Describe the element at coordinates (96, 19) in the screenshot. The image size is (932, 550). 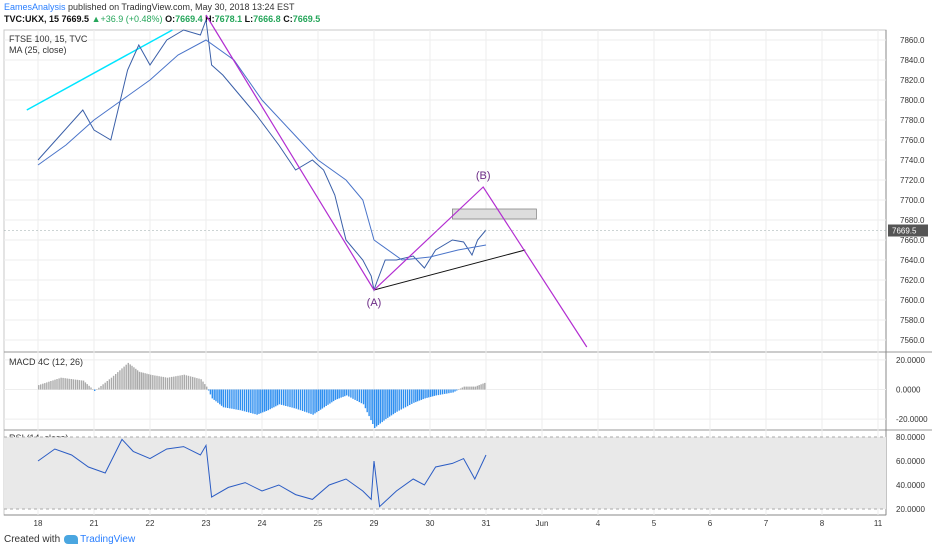
I see `change-arrow-icon: ▲` at that location.